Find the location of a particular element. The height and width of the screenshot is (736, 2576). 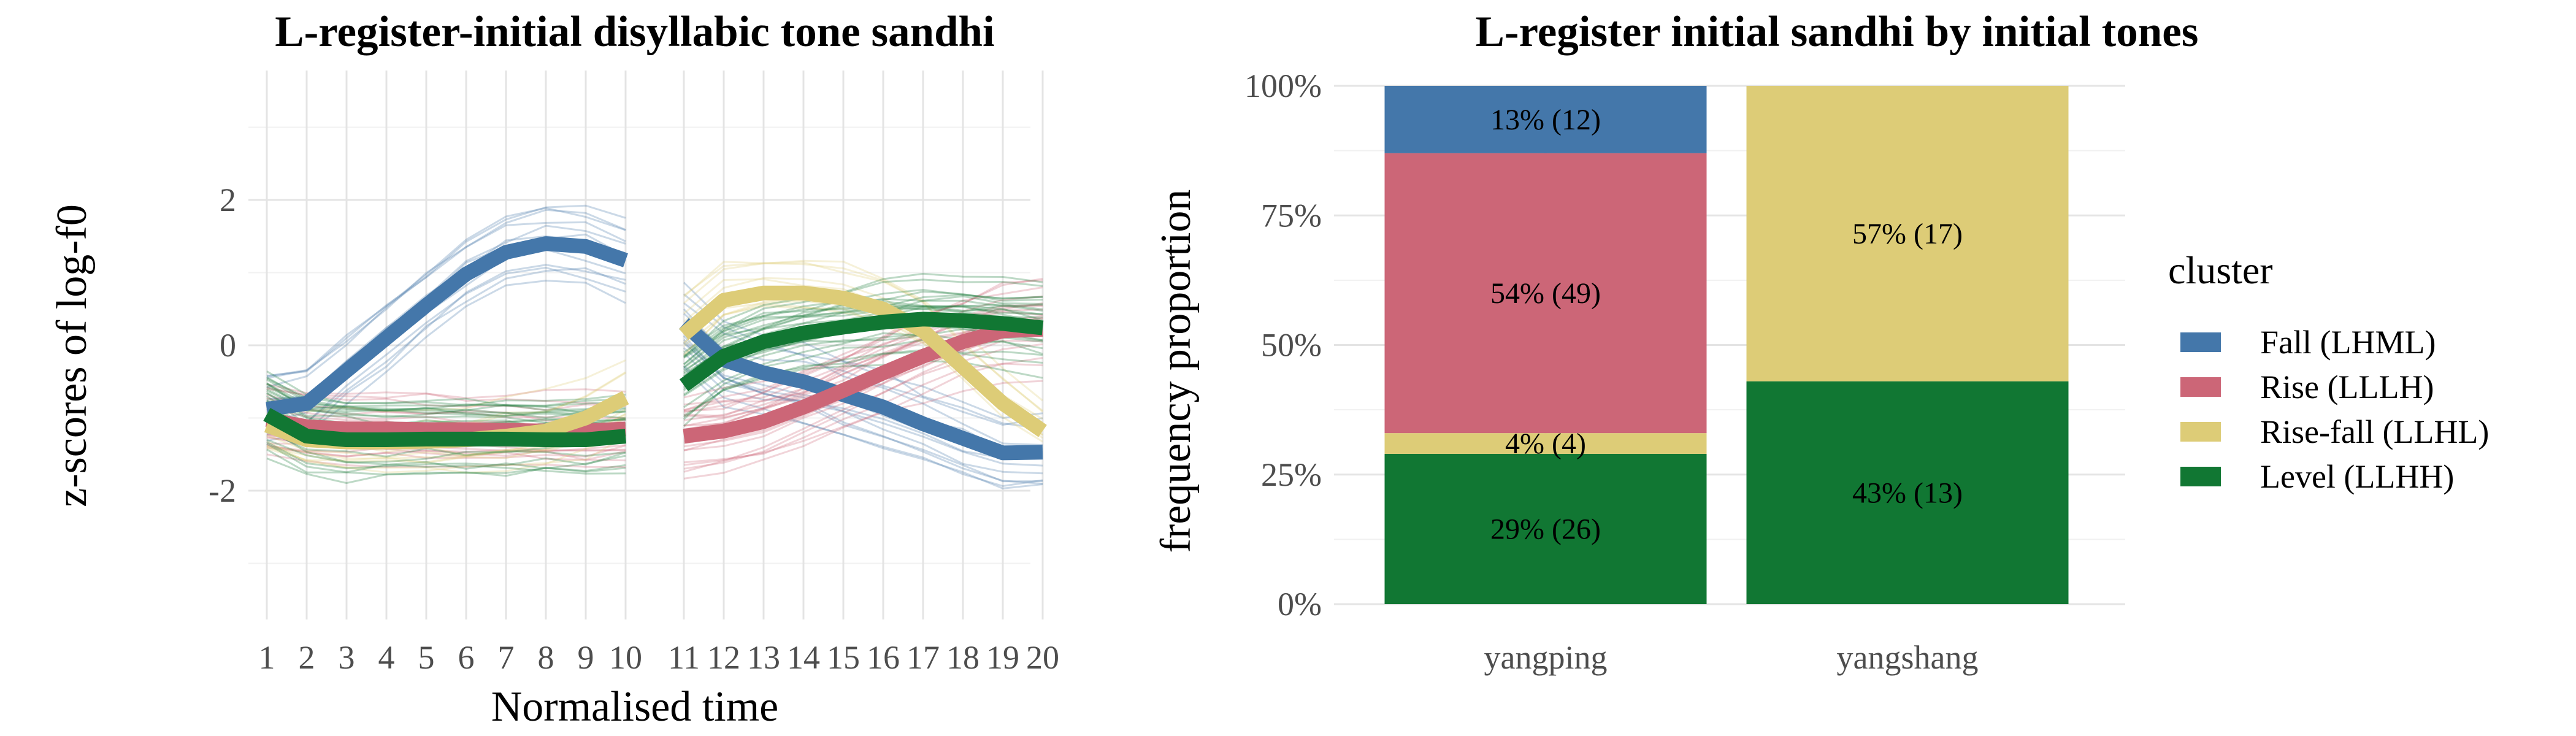

legend-label: Level (LLHH) is located at coordinates (2357, 476).